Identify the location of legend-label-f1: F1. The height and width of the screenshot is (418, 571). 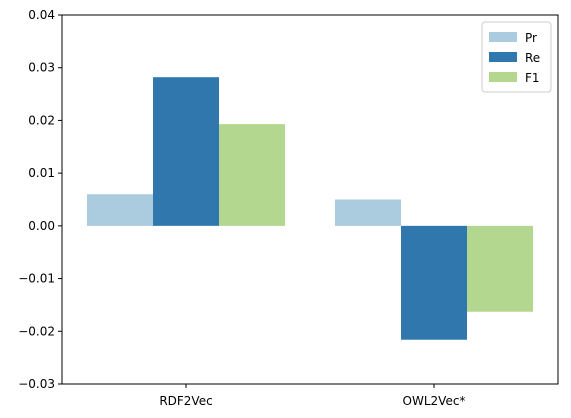
(532, 78).